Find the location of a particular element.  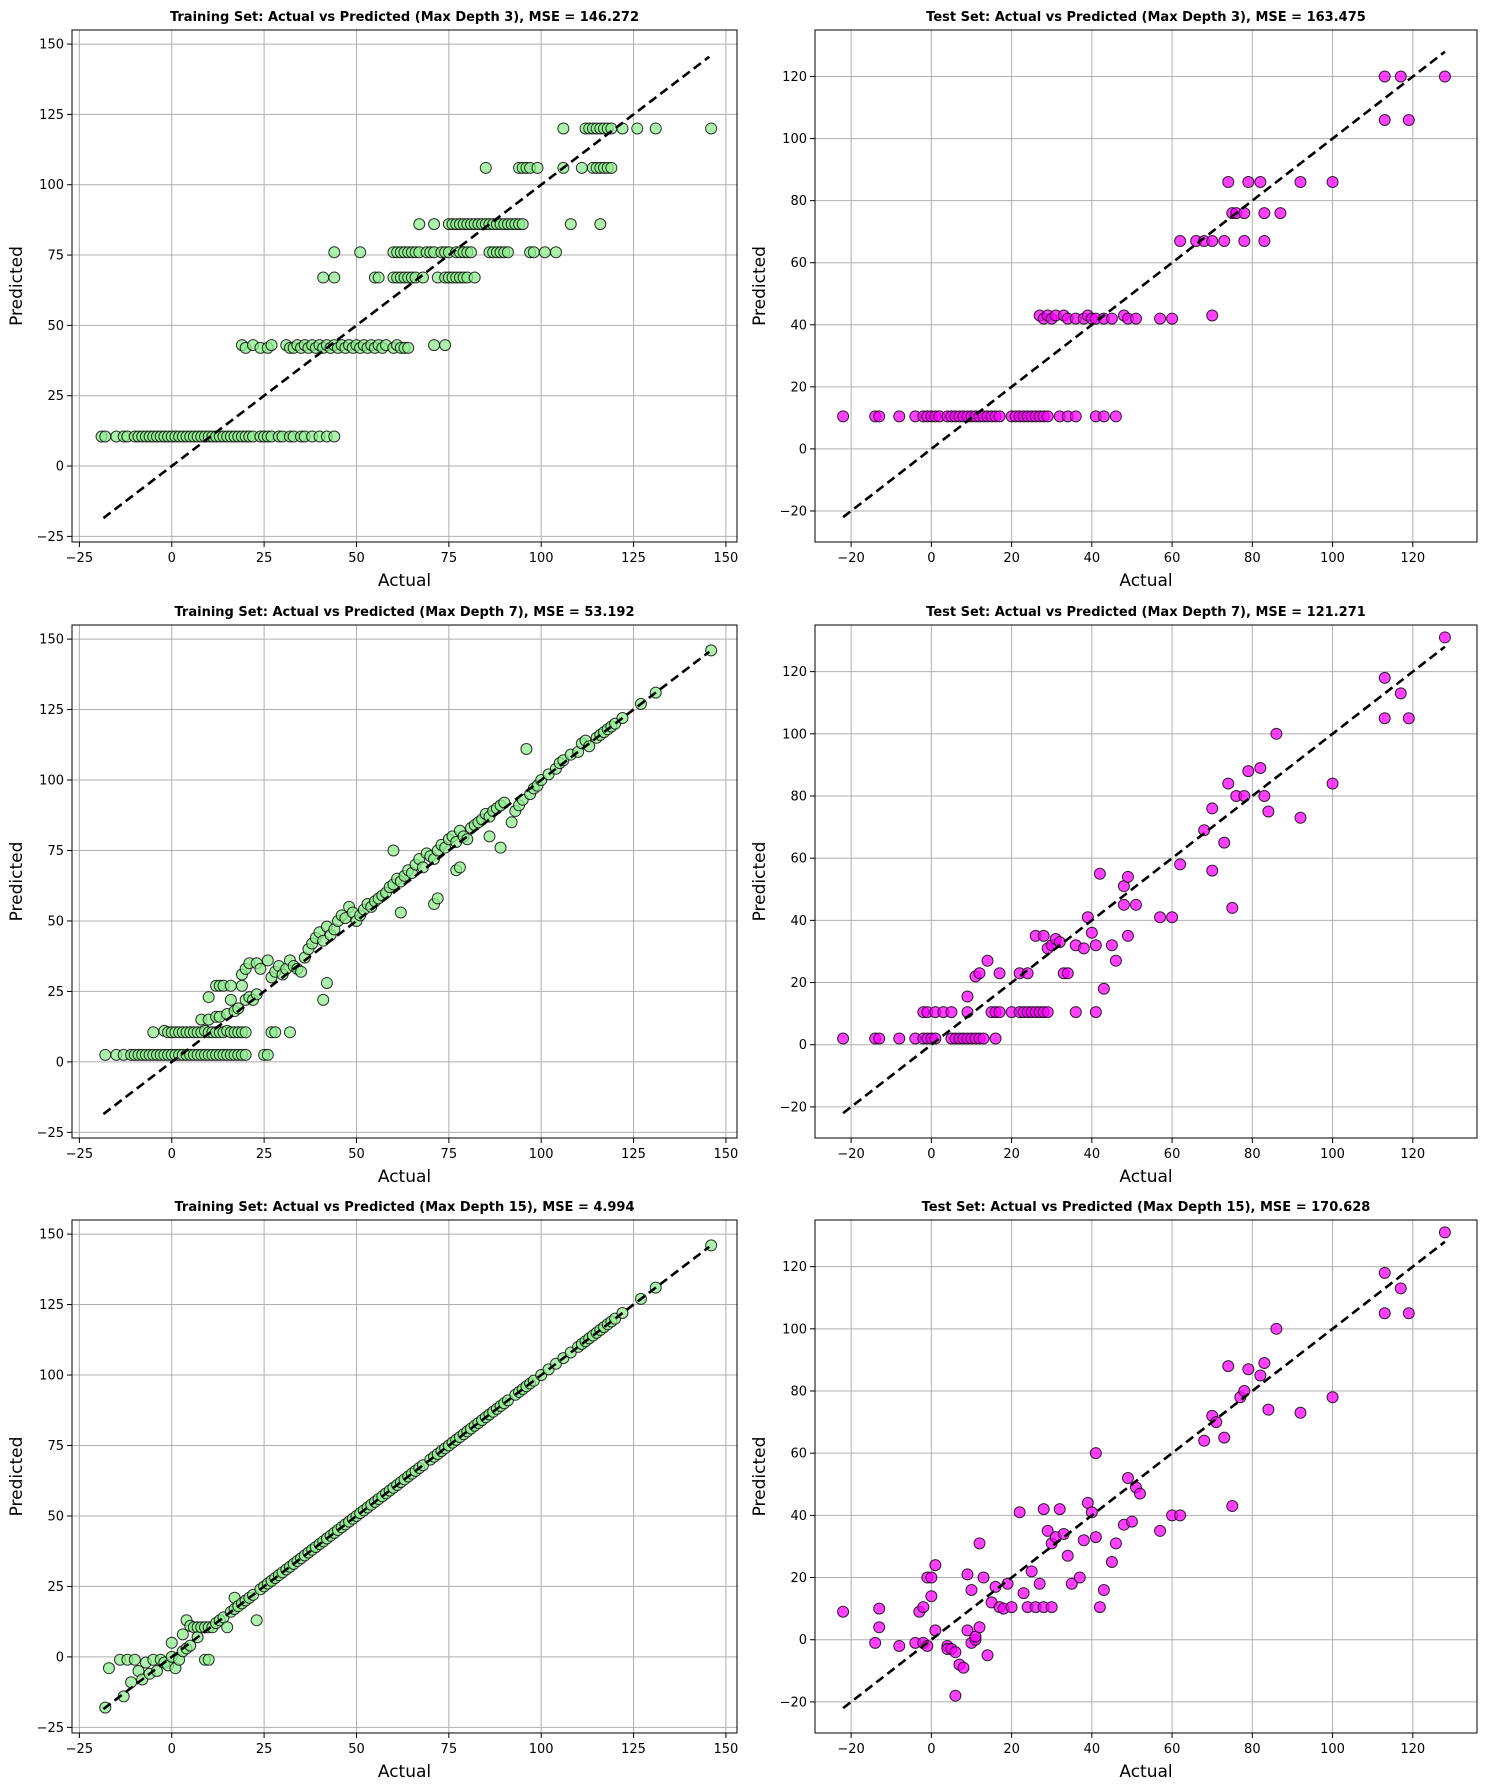

y-tick-label: 40 is located at coordinates (798, 921).